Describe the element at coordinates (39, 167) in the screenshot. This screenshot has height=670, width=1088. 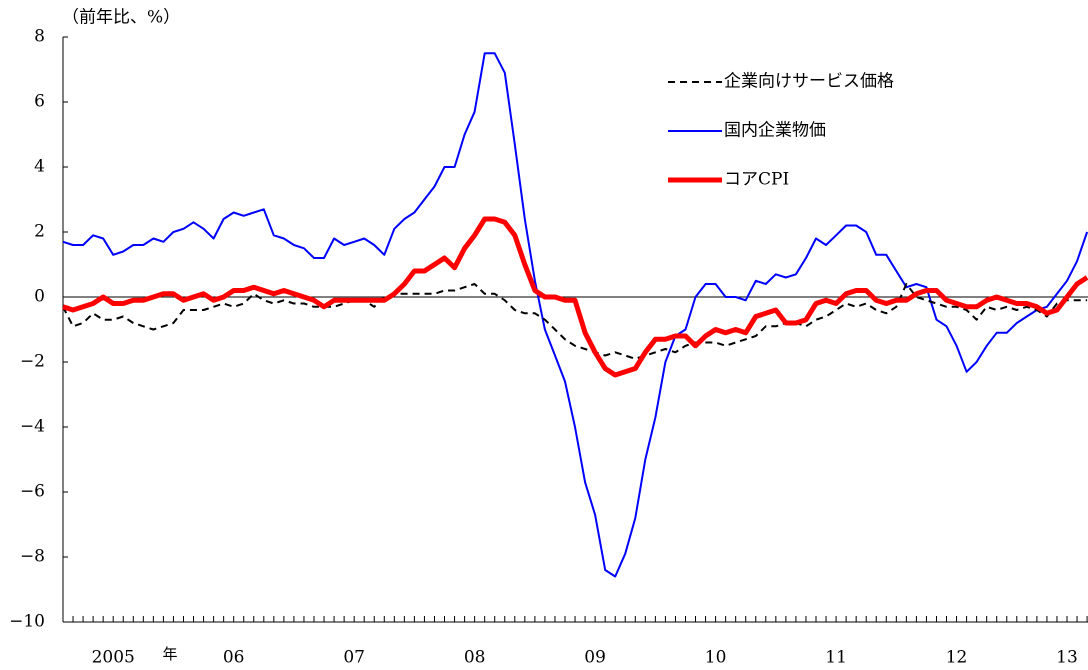
I see `y-tick-label: 4` at that location.